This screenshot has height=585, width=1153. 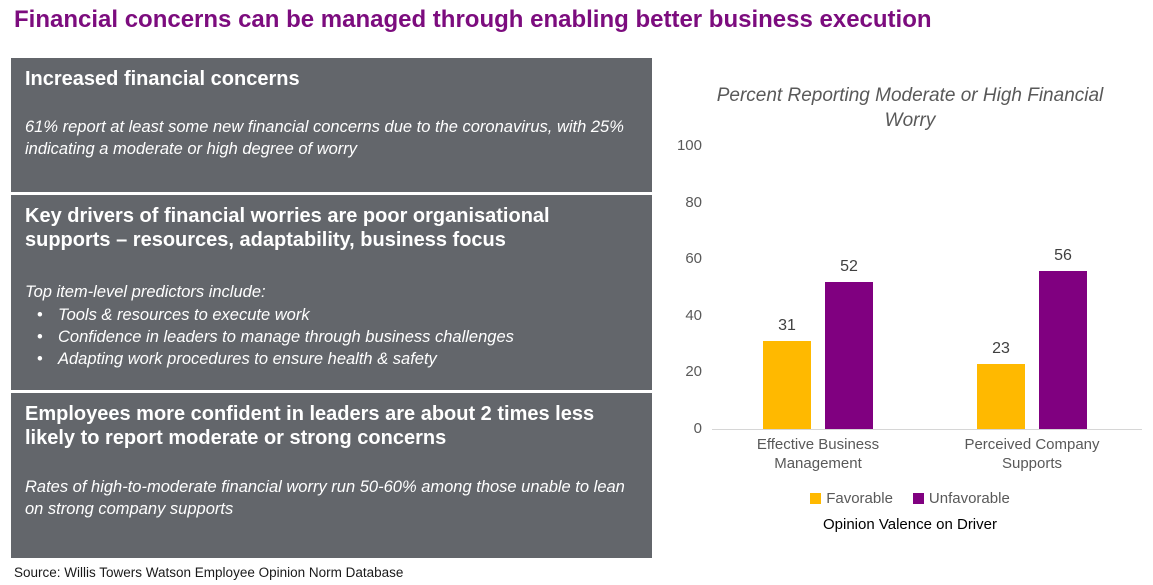 What do you see at coordinates (818, 454) in the screenshot?
I see `category-label: Effective Business Management` at bounding box center [818, 454].